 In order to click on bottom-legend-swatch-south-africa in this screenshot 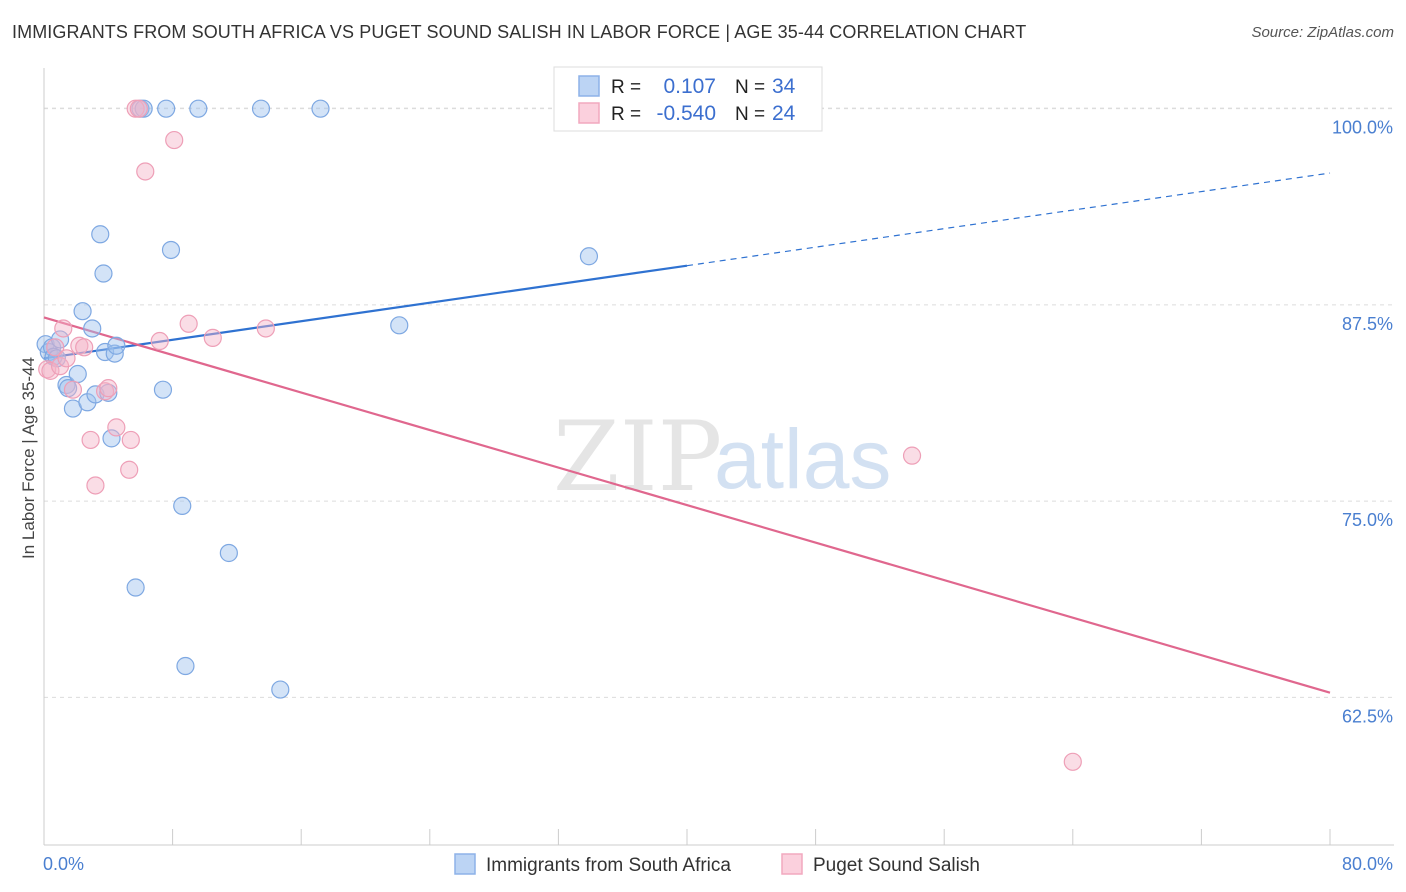, I will do `click(465, 864)`.